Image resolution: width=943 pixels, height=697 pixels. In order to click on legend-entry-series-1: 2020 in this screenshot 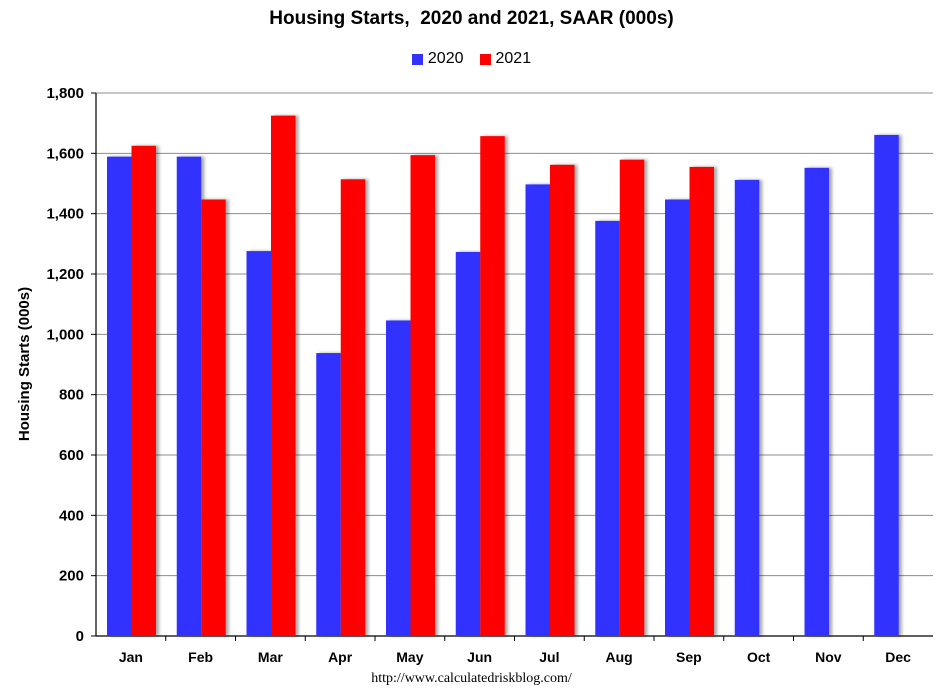, I will do `click(437, 59)`.